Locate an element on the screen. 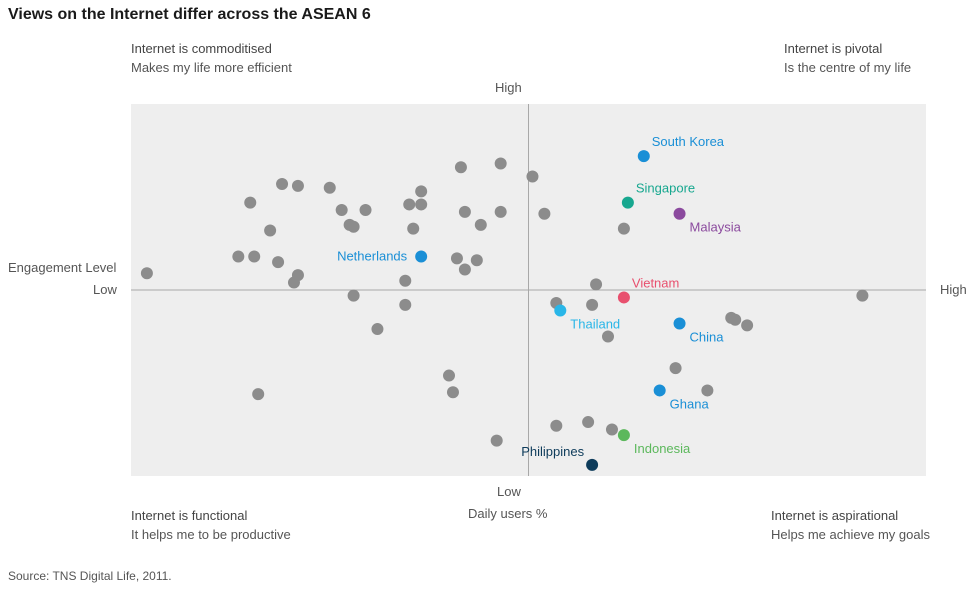  y-axis-low-label: Low is located at coordinates (509, 491).